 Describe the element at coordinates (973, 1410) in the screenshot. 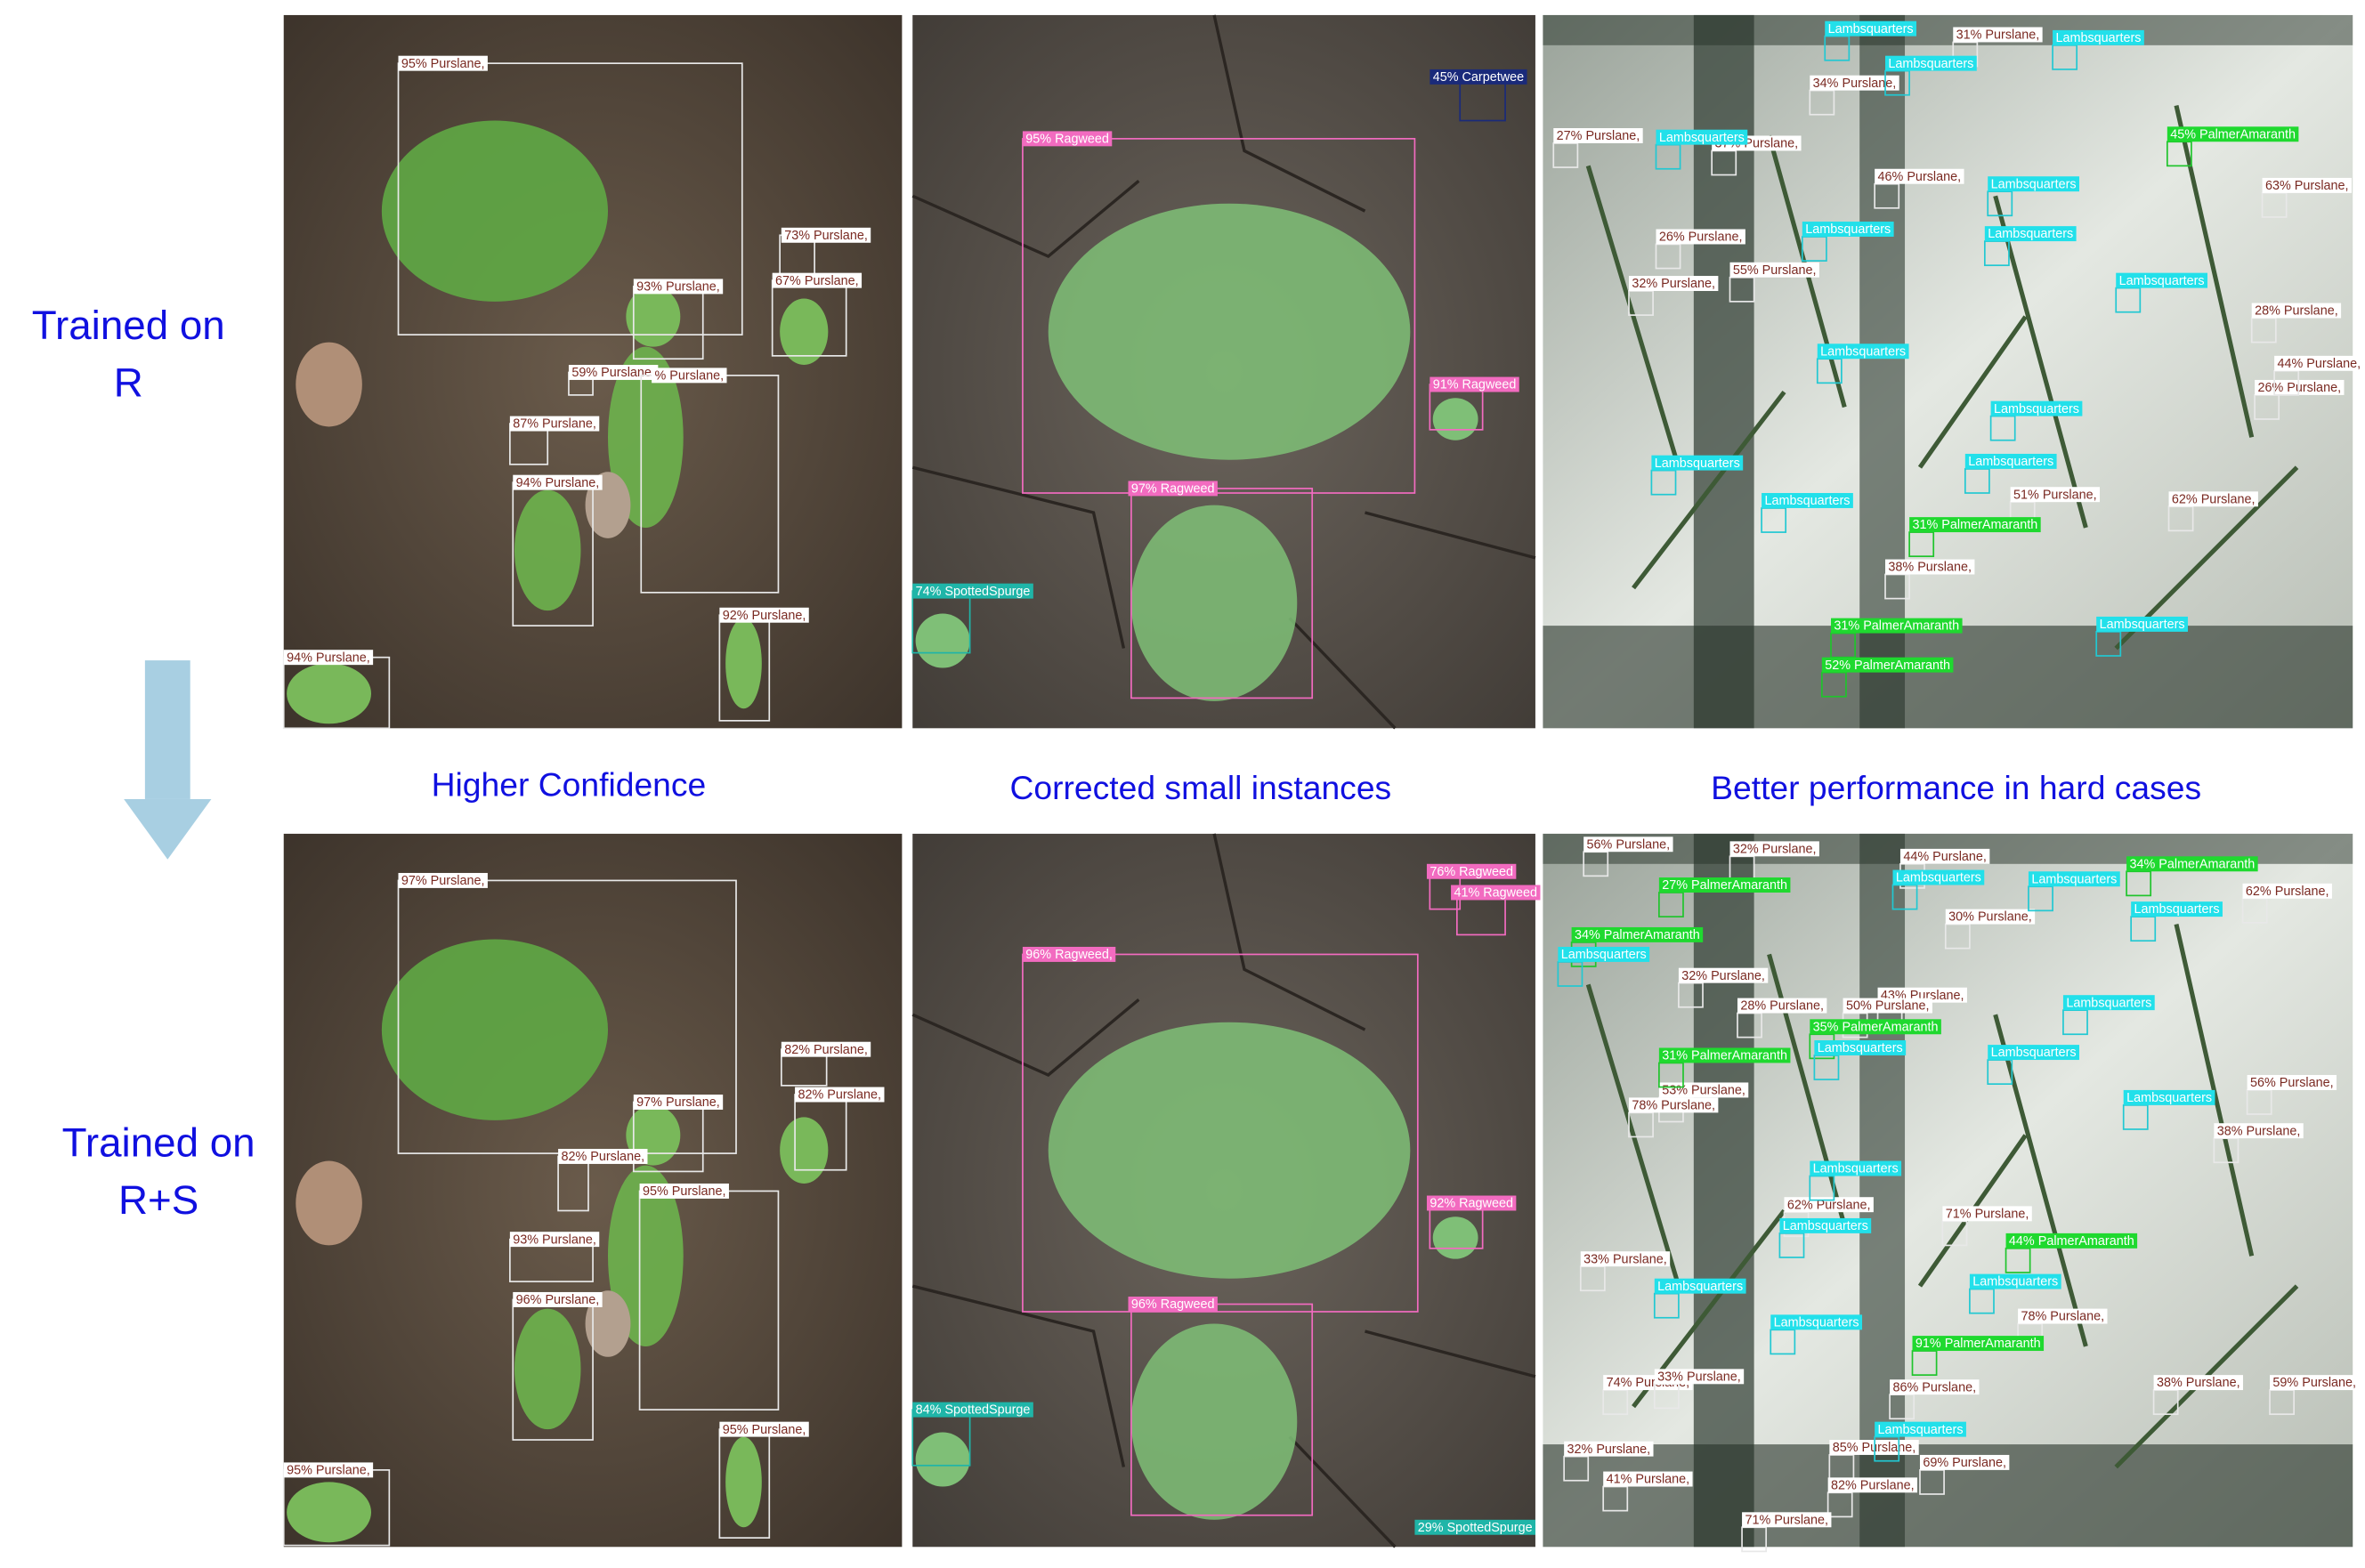

I see `detection-label: 84% SpottedSpurge` at that location.